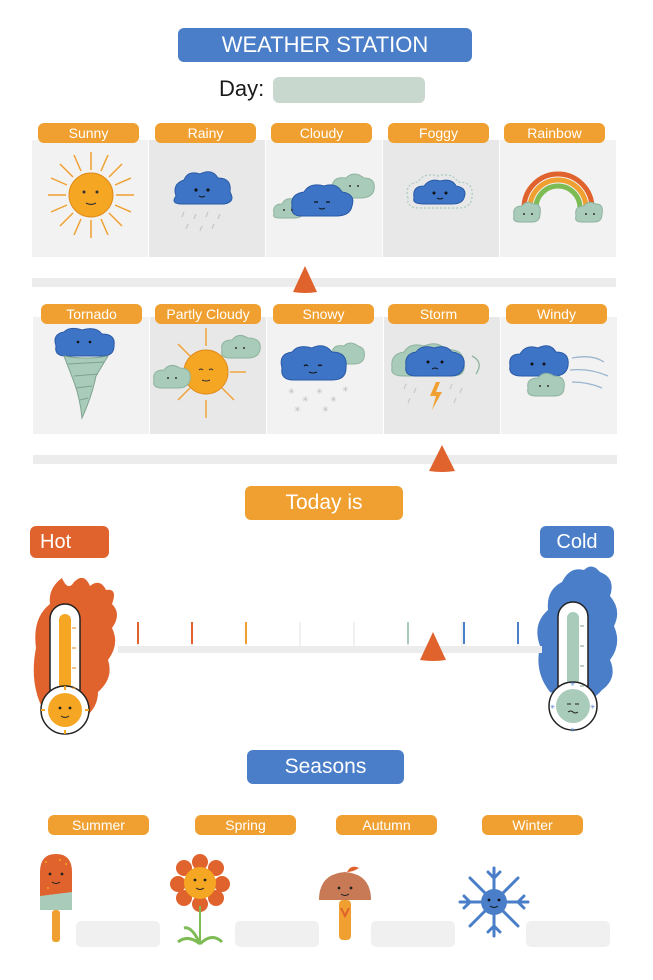 The width and height of the screenshot is (653, 980). What do you see at coordinates (245, 825) in the screenshot?
I see `season-label-spring: Spring` at bounding box center [245, 825].